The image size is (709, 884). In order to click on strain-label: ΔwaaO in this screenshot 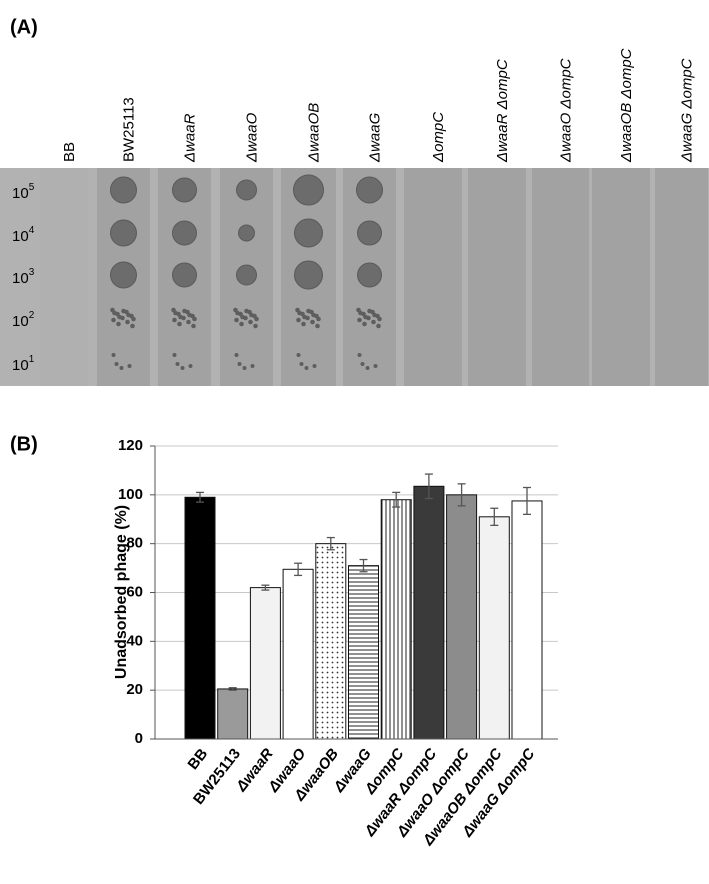, I will do `click(251, 137)`.